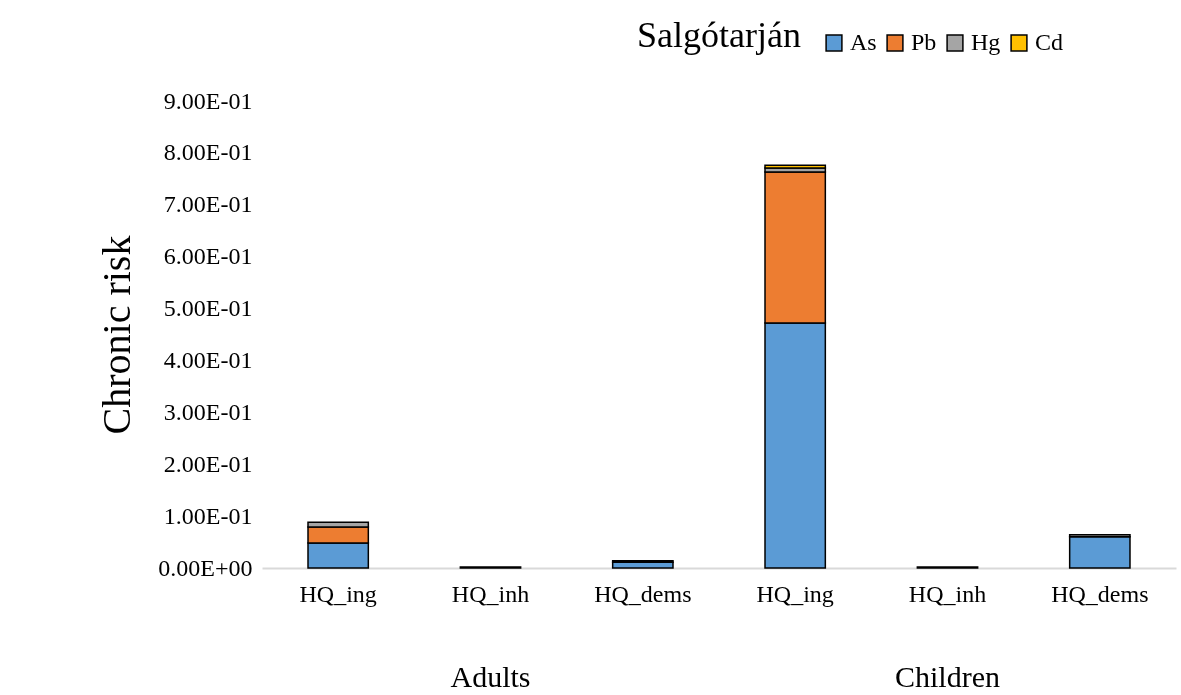 Image resolution: width=1181 pixels, height=695 pixels. Describe the element at coordinates (1049, 42) in the screenshot. I see `legend-label: Cd` at that location.